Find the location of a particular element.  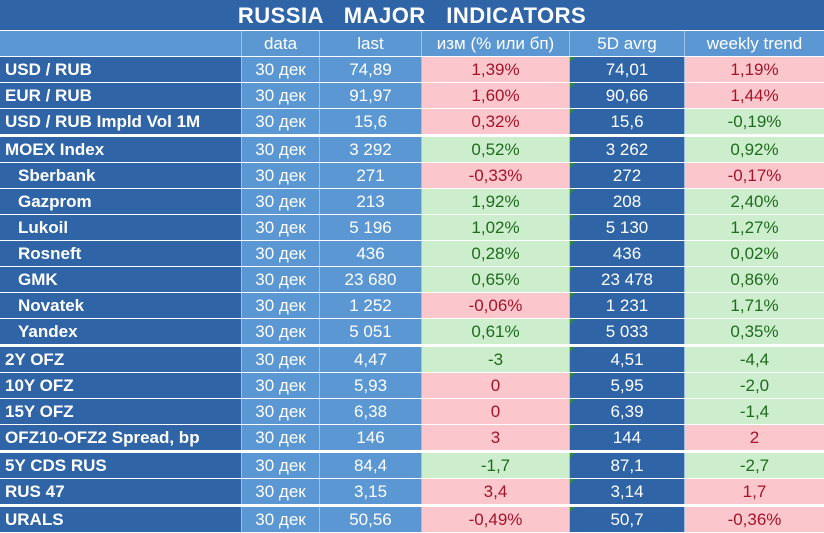

indicator-name: GMK is located at coordinates (121, 279).